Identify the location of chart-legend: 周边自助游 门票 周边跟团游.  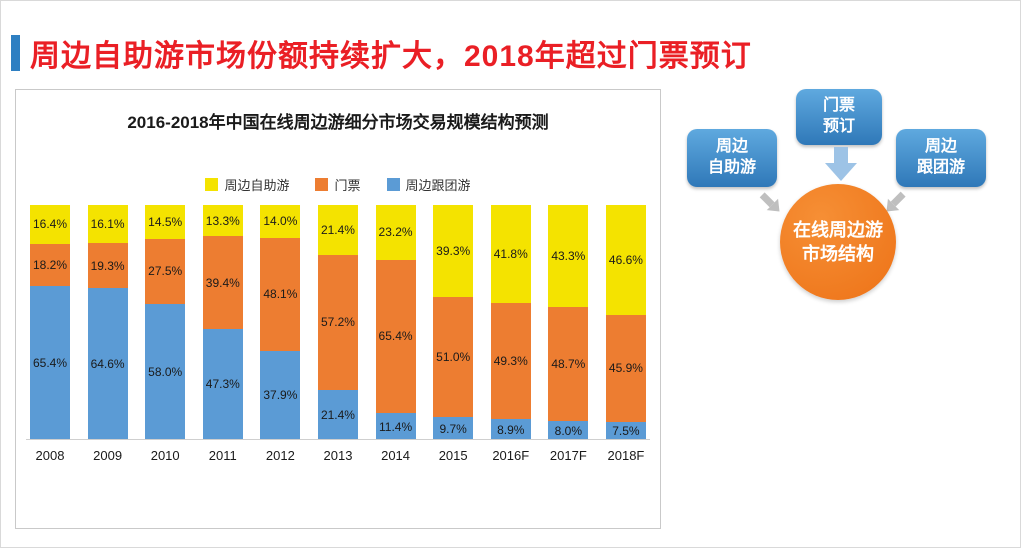
(338, 184).